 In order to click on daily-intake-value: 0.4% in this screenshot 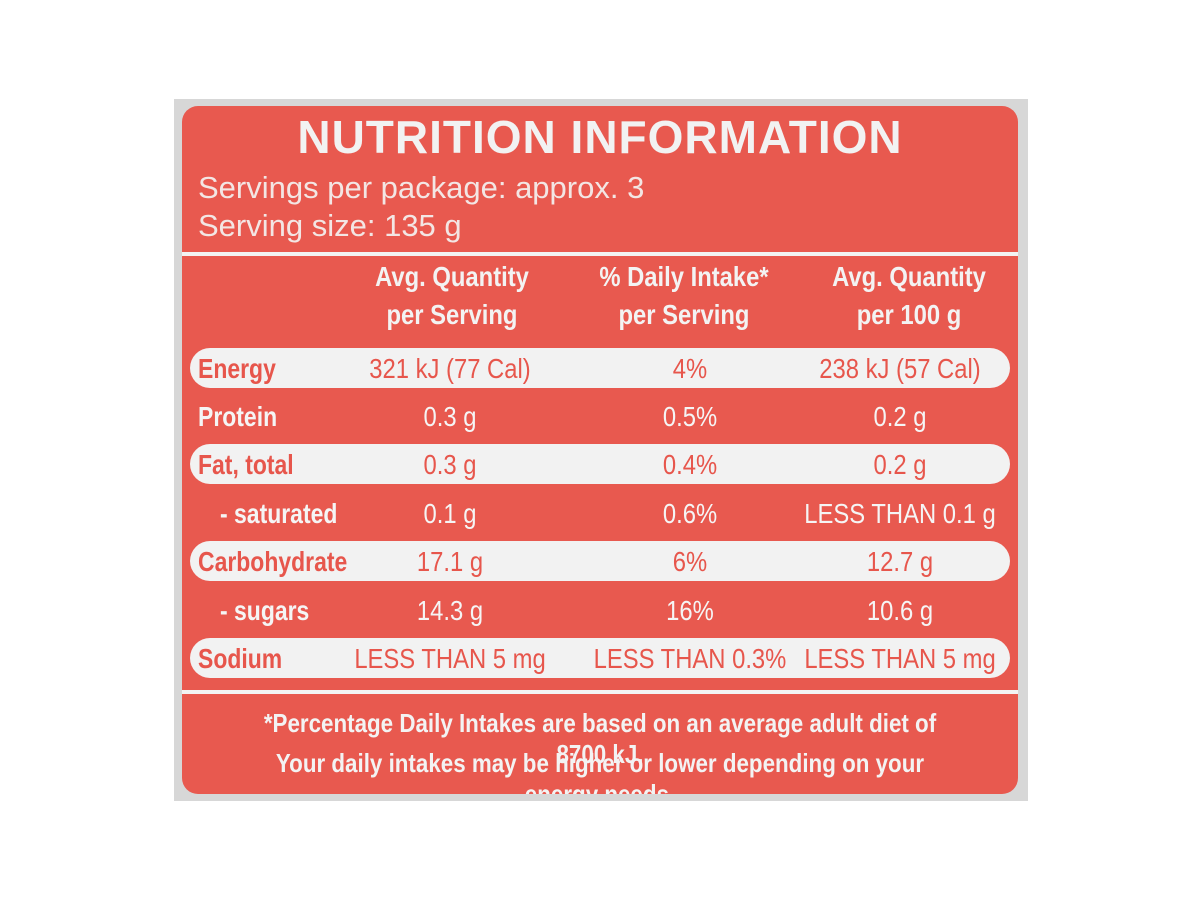, I will do `click(690, 464)`.